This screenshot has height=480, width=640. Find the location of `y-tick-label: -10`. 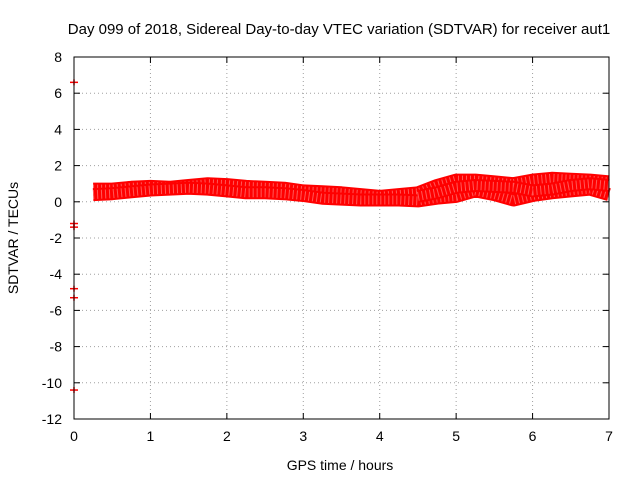

y-tick-label: -10 is located at coordinates (52, 383).